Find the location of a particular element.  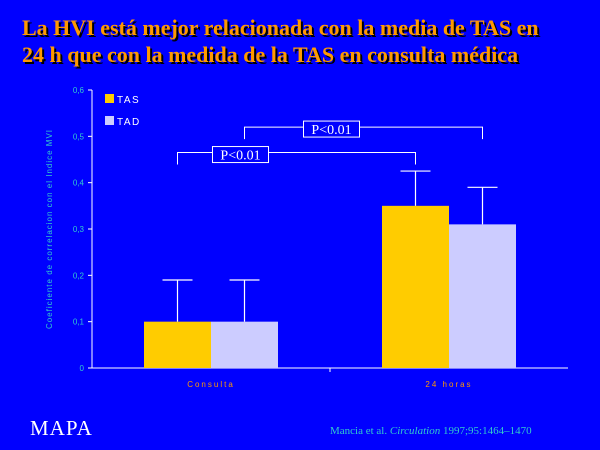

legend-swatch-tas is located at coordinates (109, 98).